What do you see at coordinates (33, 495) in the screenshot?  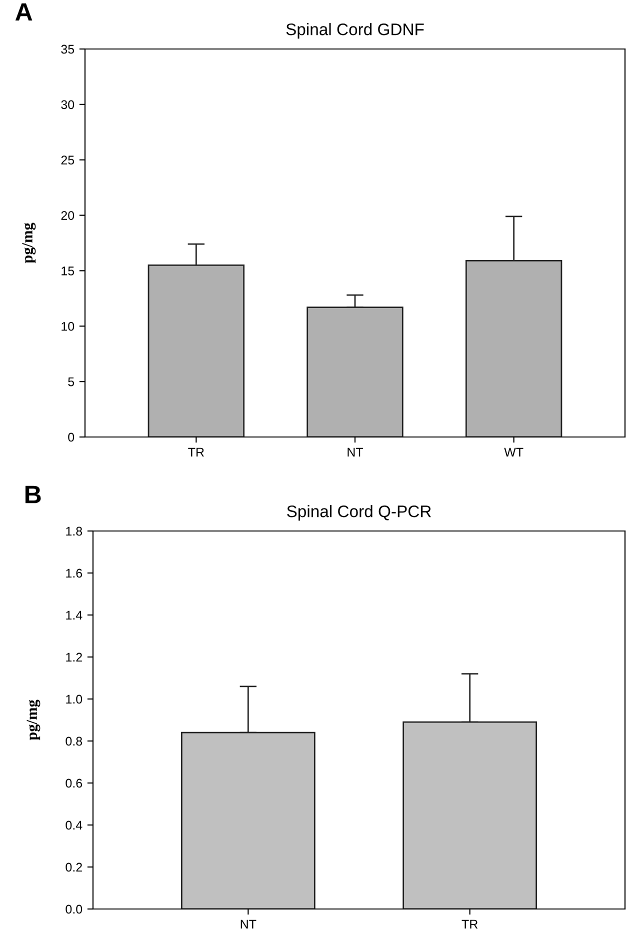 I see `text: B` at bounding box center [33, 495].